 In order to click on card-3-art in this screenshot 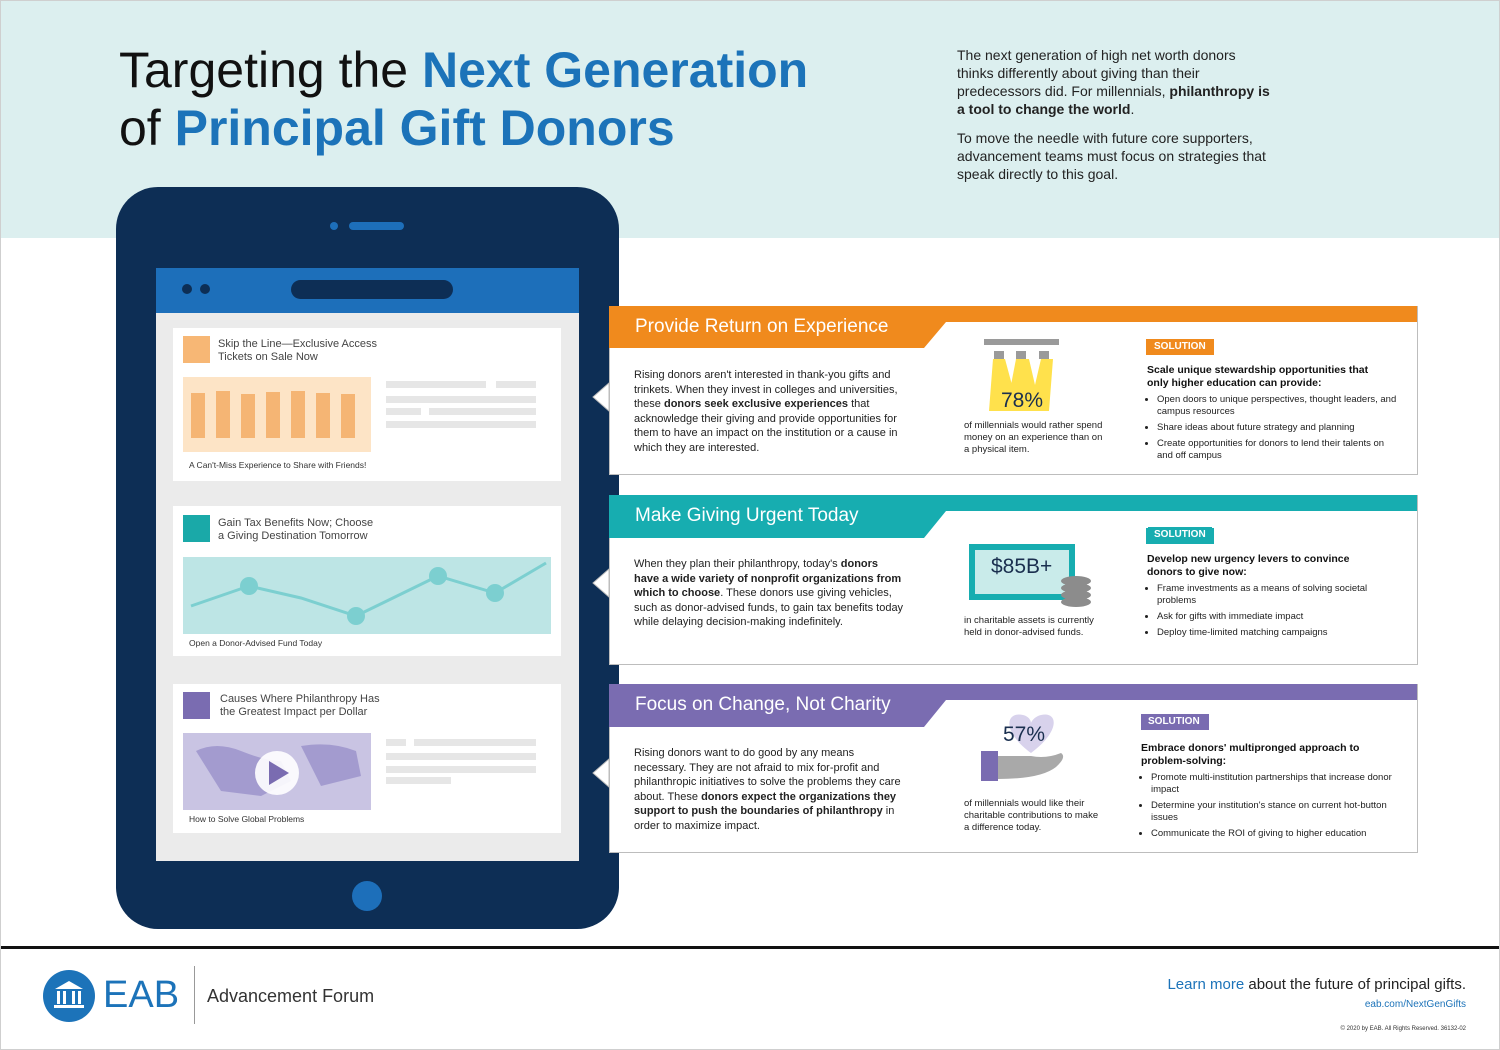, I will do `click(367, 758)`.